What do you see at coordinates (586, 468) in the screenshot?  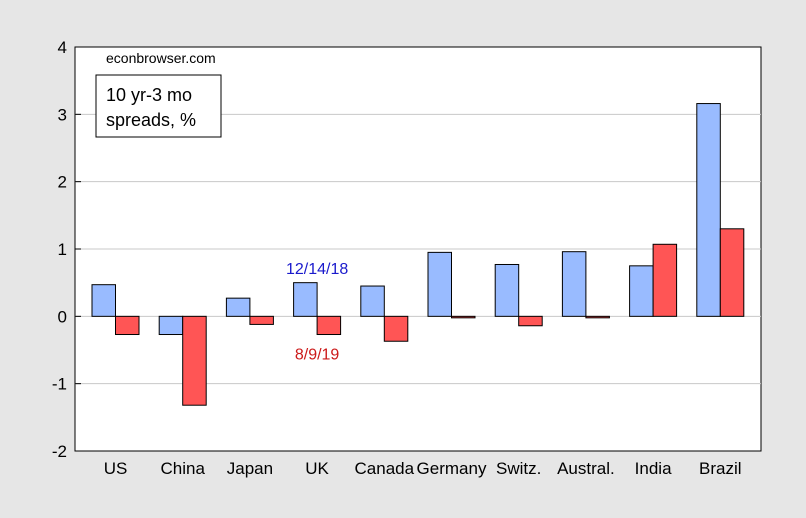 I see `category-label: Austral.` at bounding box center [586, 468].